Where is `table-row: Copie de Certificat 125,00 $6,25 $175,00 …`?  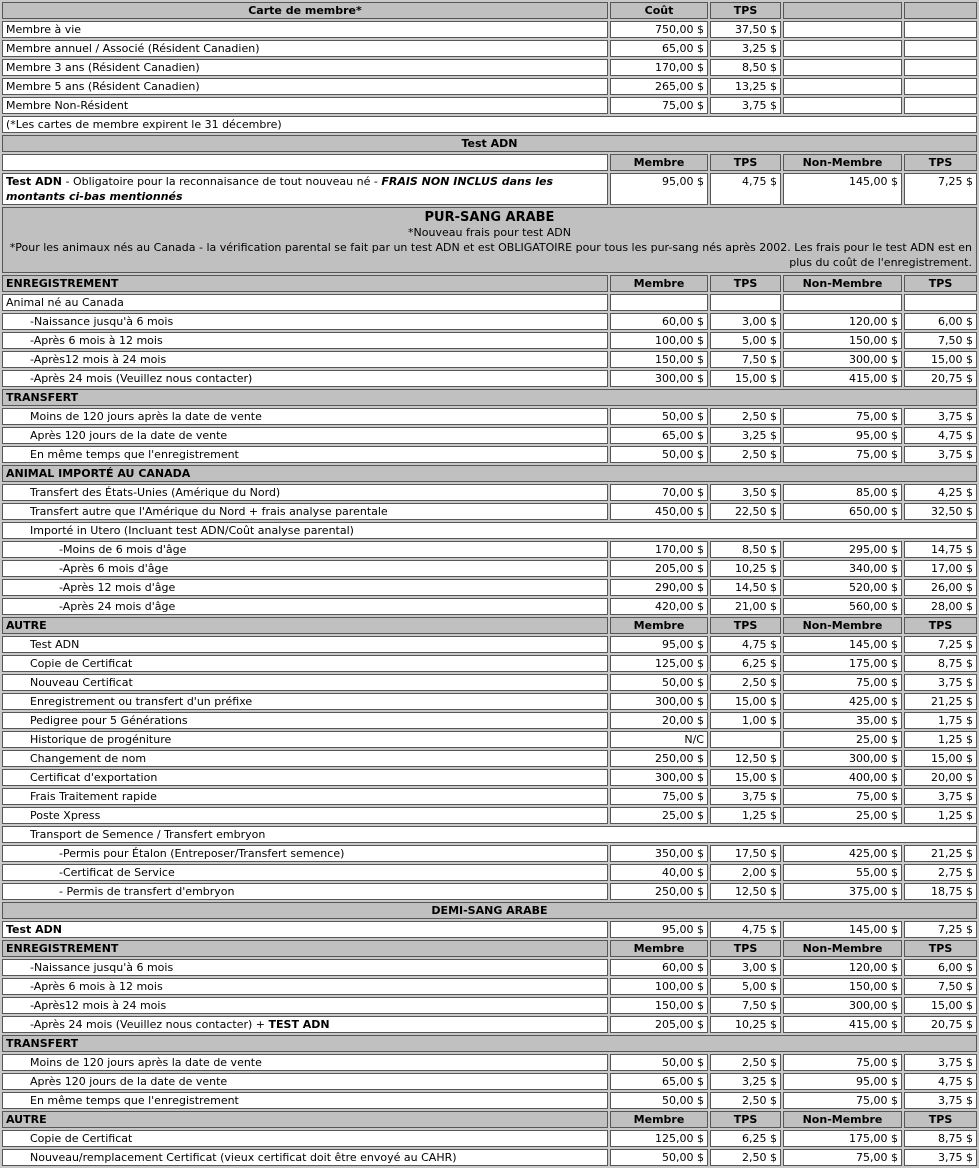 table-row: Copie de Certificat 125,00 $6,25 $175,00 … is located at coordinates (489, 1138).